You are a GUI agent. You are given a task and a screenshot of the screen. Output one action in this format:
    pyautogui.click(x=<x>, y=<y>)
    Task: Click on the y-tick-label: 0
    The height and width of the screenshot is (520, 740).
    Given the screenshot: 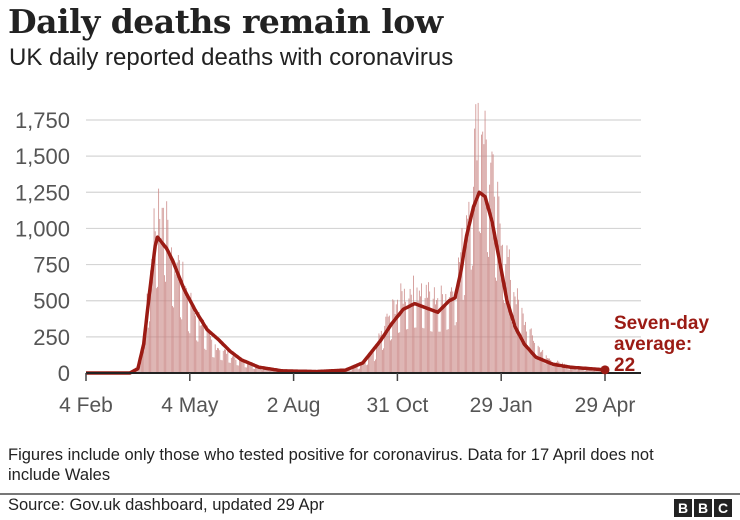 What is the action you would take?
    pyautogui.click(x=64, y=373)
    